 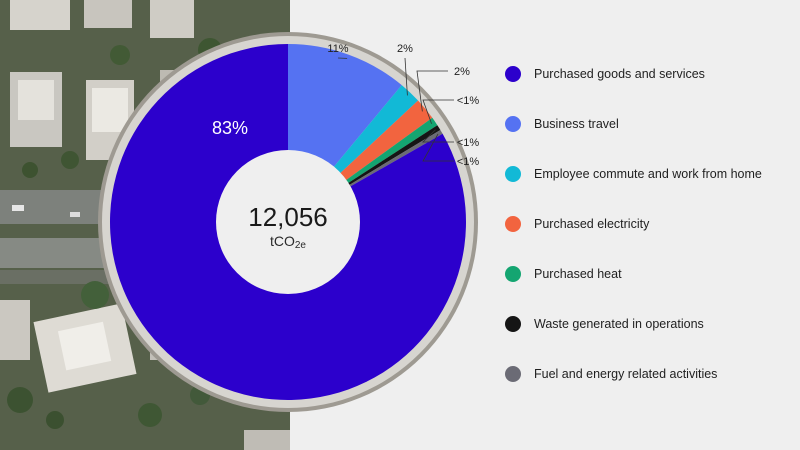 I want to click on legend-item-purchased-goods: Purchased goods and services, so click(x=605, y=74).